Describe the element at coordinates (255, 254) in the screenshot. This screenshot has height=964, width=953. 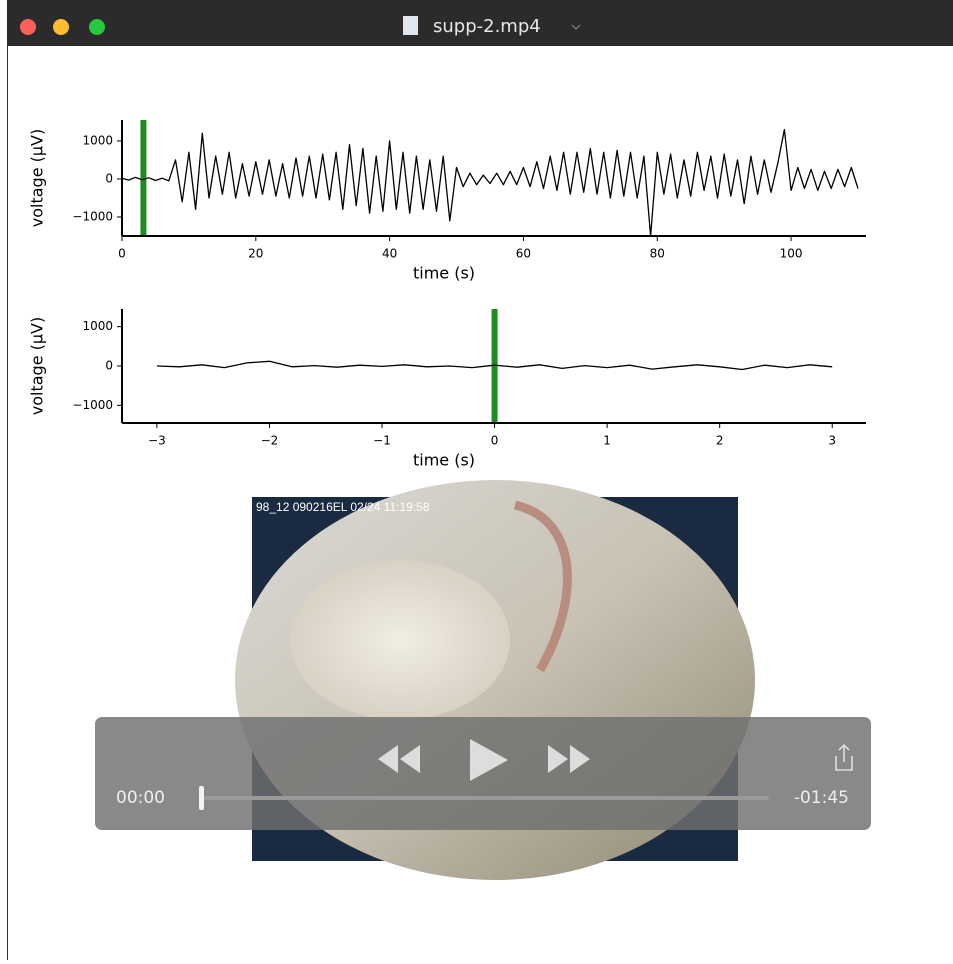
I see `x-tick-label: 20` at that location.